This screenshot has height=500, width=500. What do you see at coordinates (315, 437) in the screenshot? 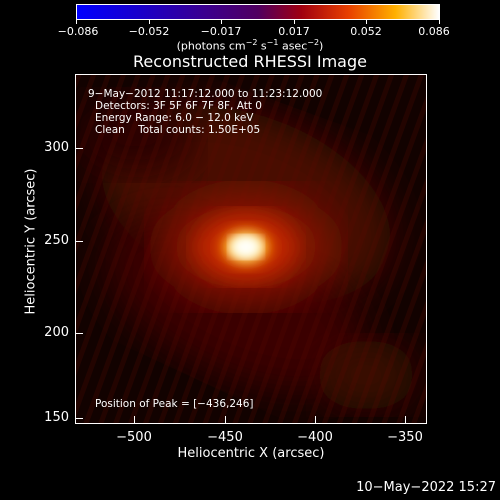
I see `x-tick-label: −400` at bounding box center [315, 437].